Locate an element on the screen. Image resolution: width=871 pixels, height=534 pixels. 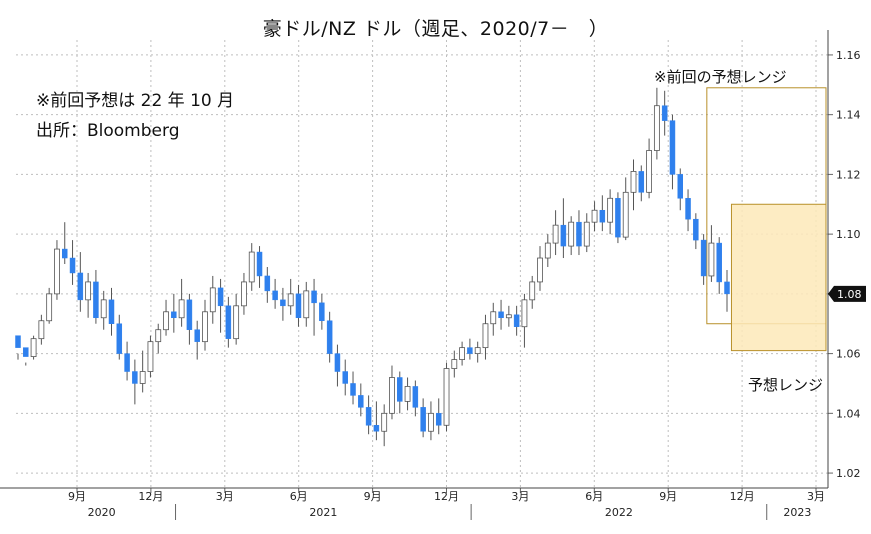
forecast-ranges is located at coordinates (766, 219).